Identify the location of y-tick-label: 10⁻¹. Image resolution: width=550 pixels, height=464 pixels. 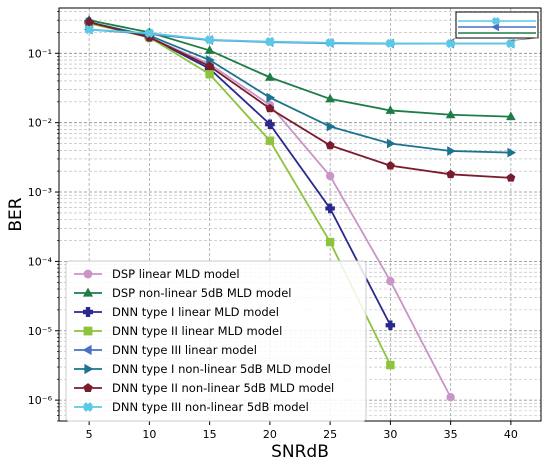
(40, 53).